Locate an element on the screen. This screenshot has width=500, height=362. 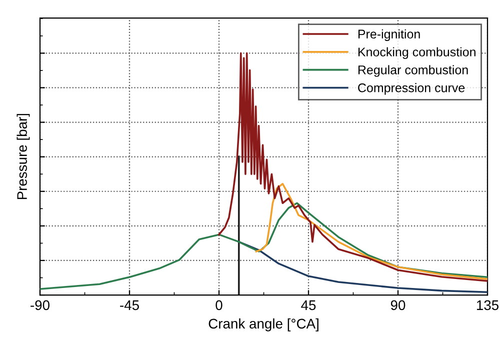
legend-label: Knocking combustion is located at coordinates (417, 53).